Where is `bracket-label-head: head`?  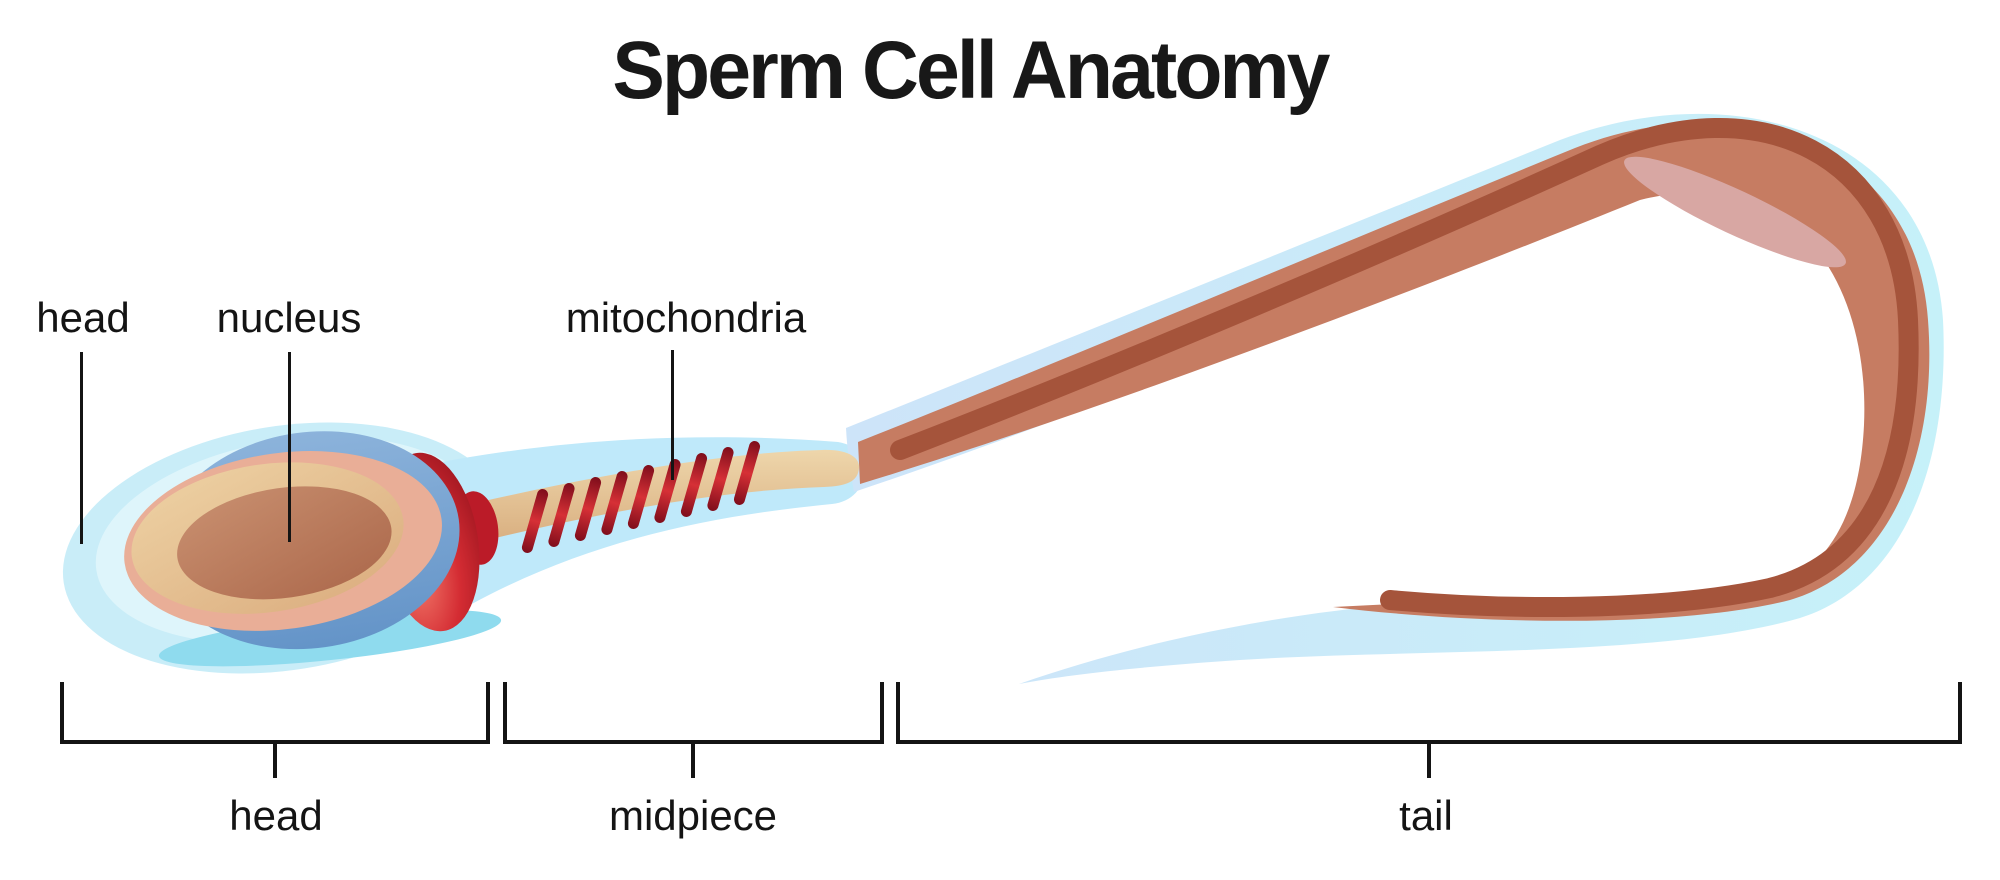
bracket-label-head: head is located at coordinates (276, 815).